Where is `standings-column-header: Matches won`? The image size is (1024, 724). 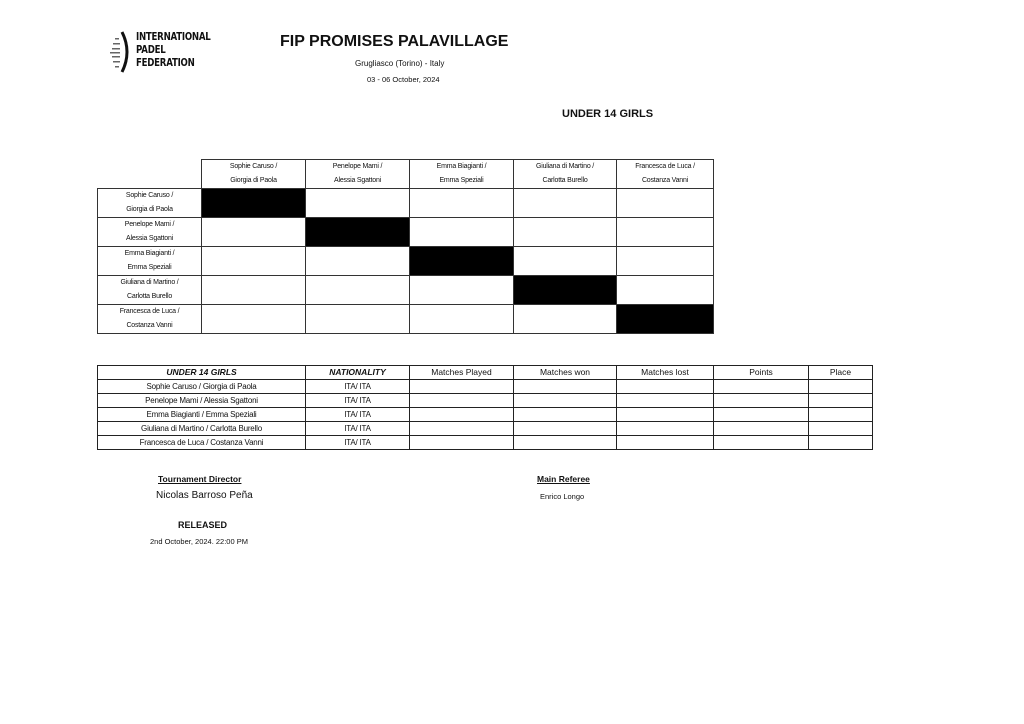 standings-column-header: Matches won is located at coordinates (565, 372).